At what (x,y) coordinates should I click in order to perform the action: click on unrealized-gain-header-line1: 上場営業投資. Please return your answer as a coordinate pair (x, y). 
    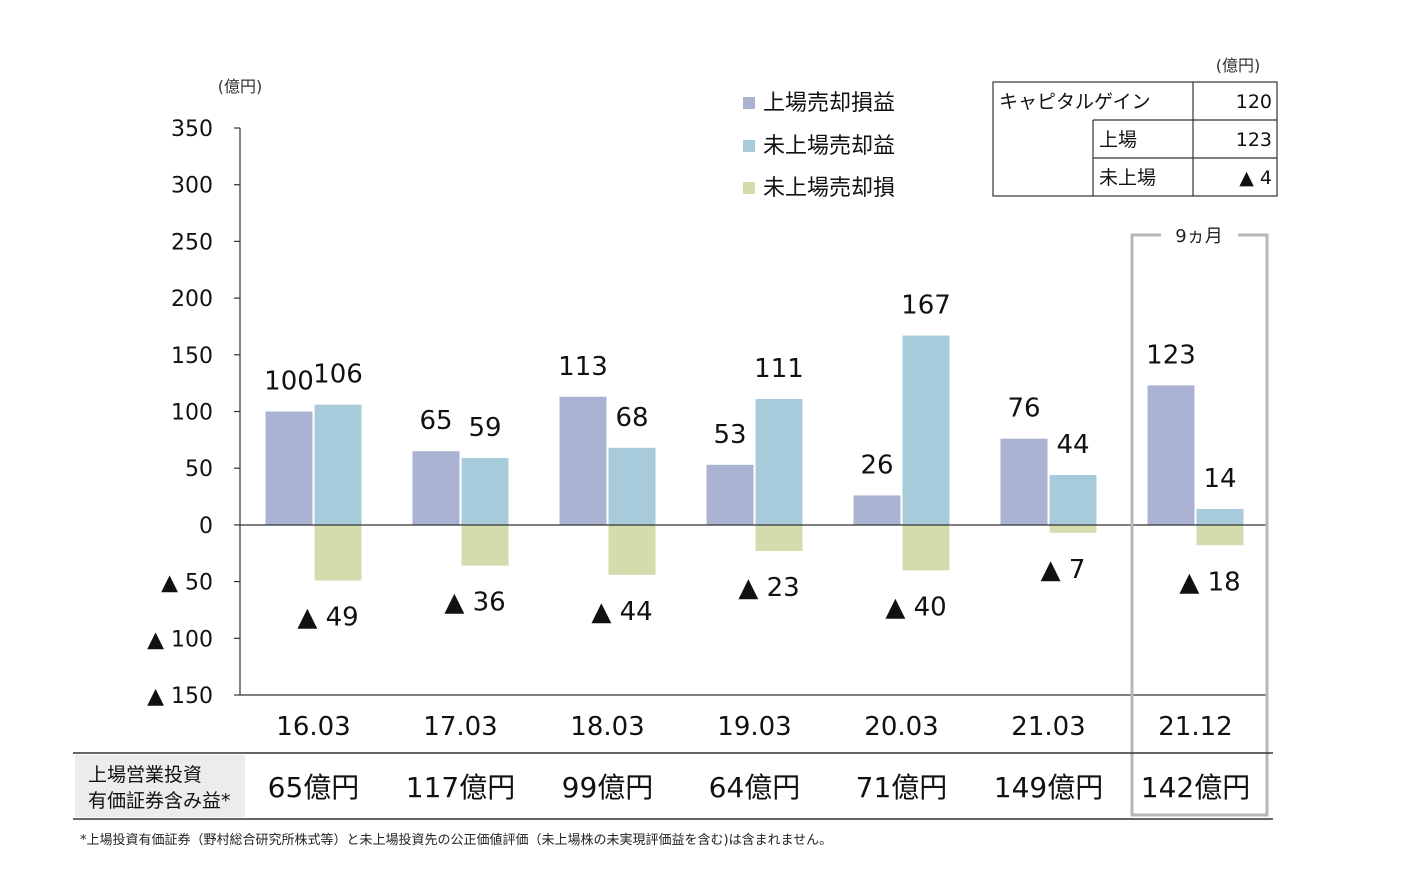
    Looking at the image, I should click on (145, 775).